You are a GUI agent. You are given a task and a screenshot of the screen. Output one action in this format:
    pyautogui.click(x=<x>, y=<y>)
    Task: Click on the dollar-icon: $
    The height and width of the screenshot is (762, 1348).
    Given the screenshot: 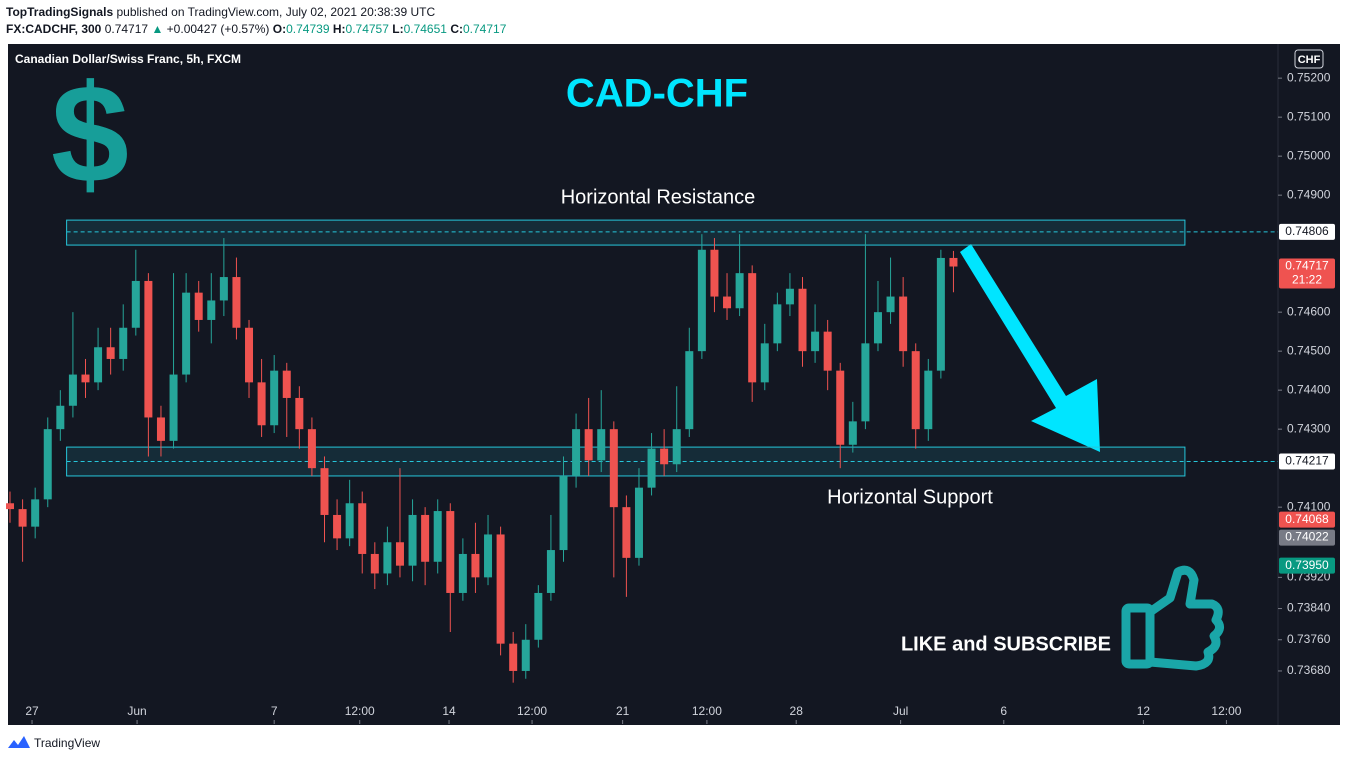 What is the action you would take?
    pyautogui.click(x=90, y=133)
    